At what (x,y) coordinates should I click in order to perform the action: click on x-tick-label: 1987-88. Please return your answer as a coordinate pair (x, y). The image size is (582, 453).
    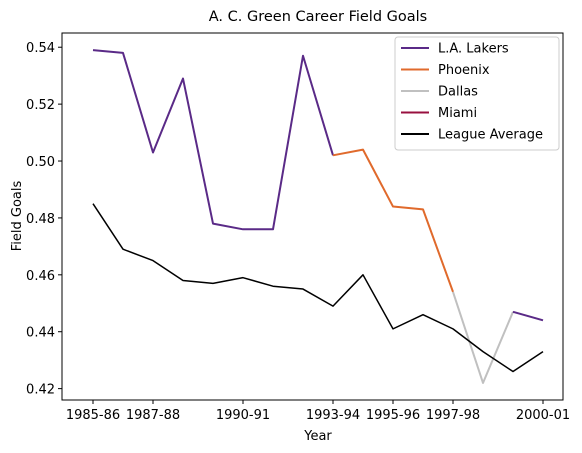
    Looking at the image, I should click on (153, 415).